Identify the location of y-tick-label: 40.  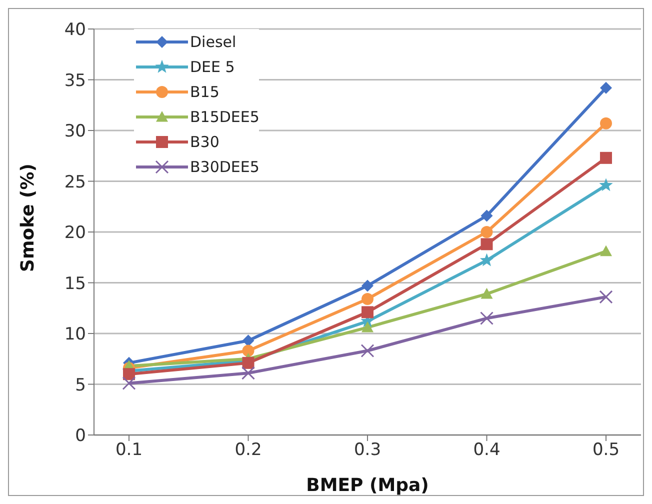
(75, 30).